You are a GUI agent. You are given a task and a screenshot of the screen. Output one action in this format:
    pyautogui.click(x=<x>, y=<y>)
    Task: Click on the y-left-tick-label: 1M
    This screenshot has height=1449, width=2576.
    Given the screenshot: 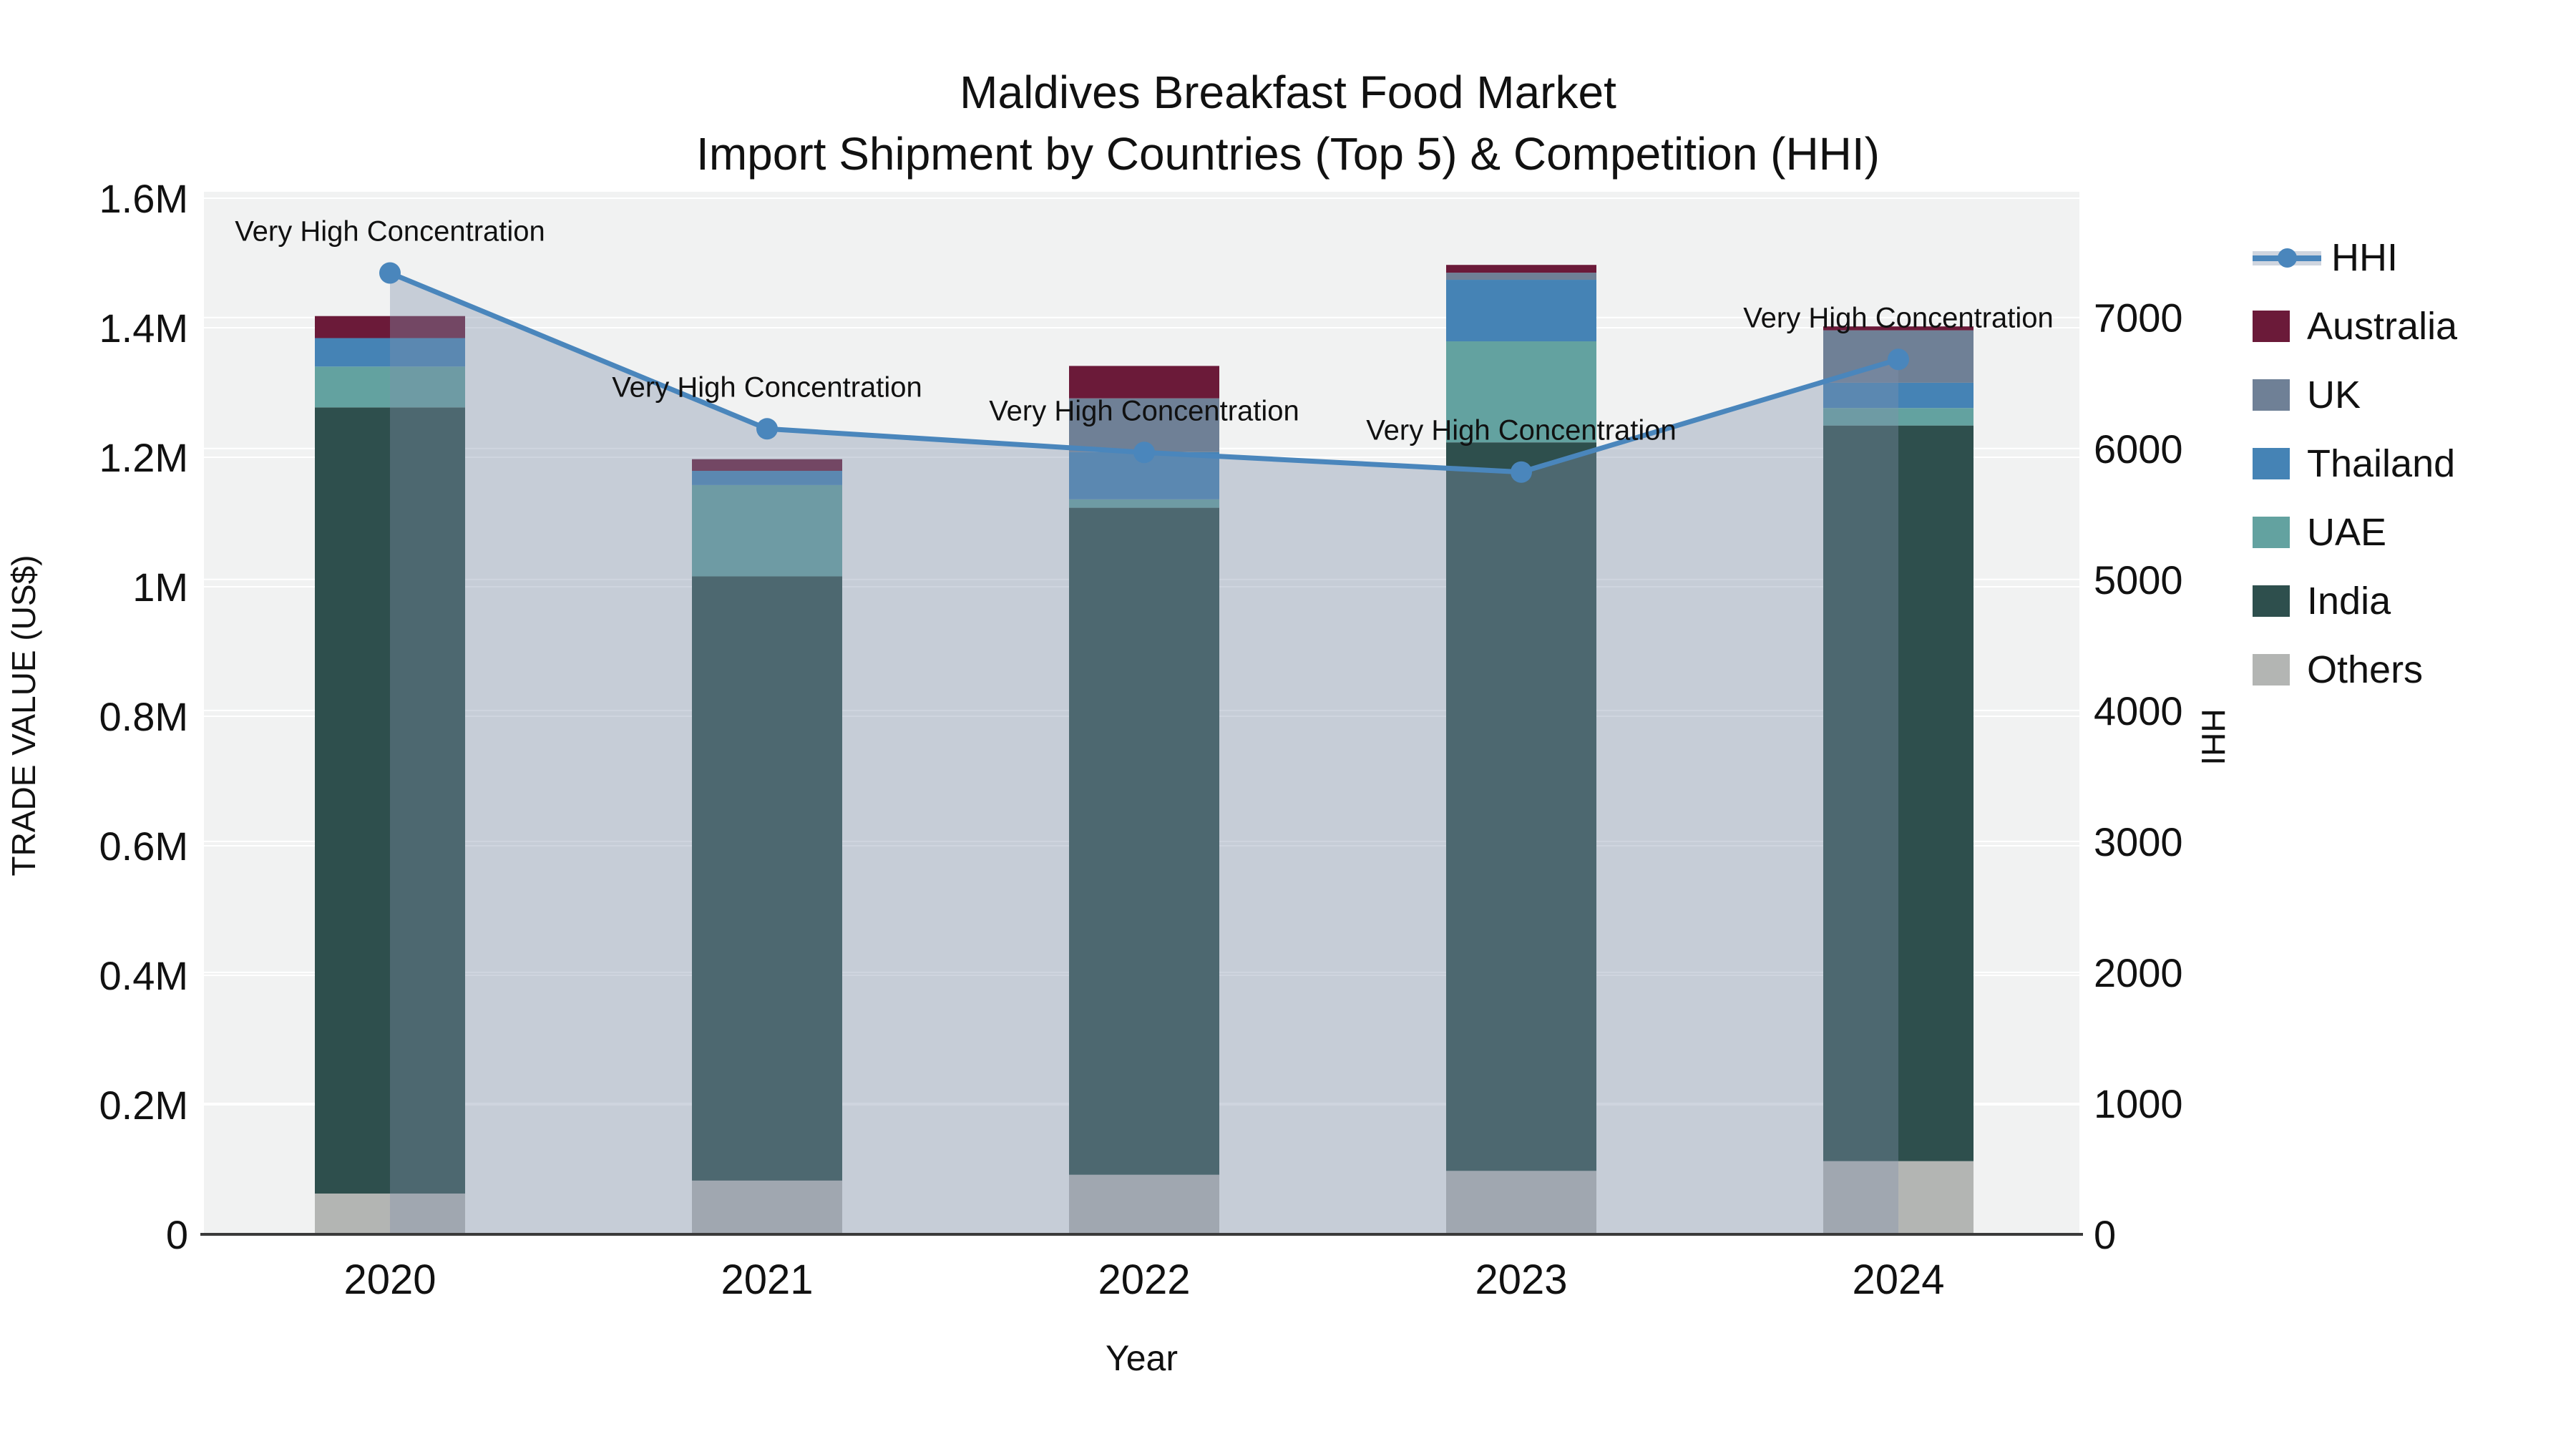 What is the action you would take?
    pyautogui.click(x=160, y=587)
    